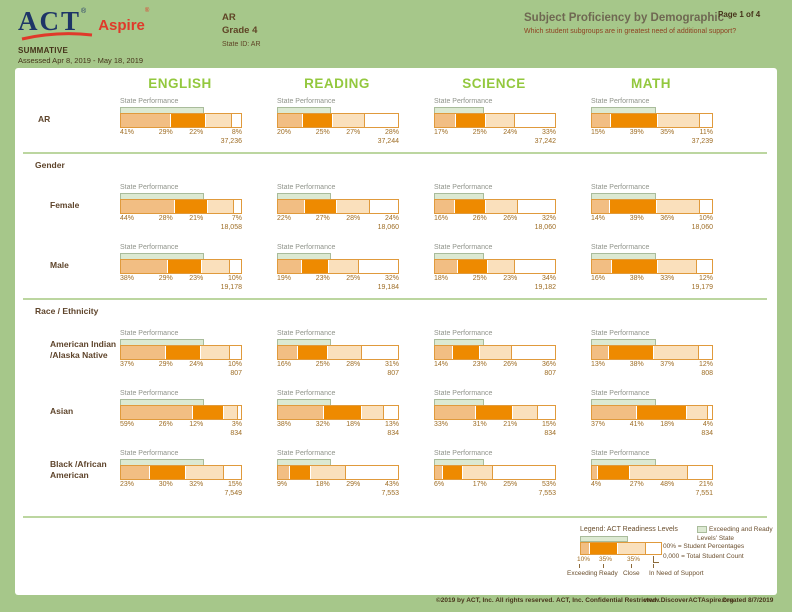 The height and width of the screenshot is (612, 792). I want to click on section-heading-gender: Gender, so click(50, 165).